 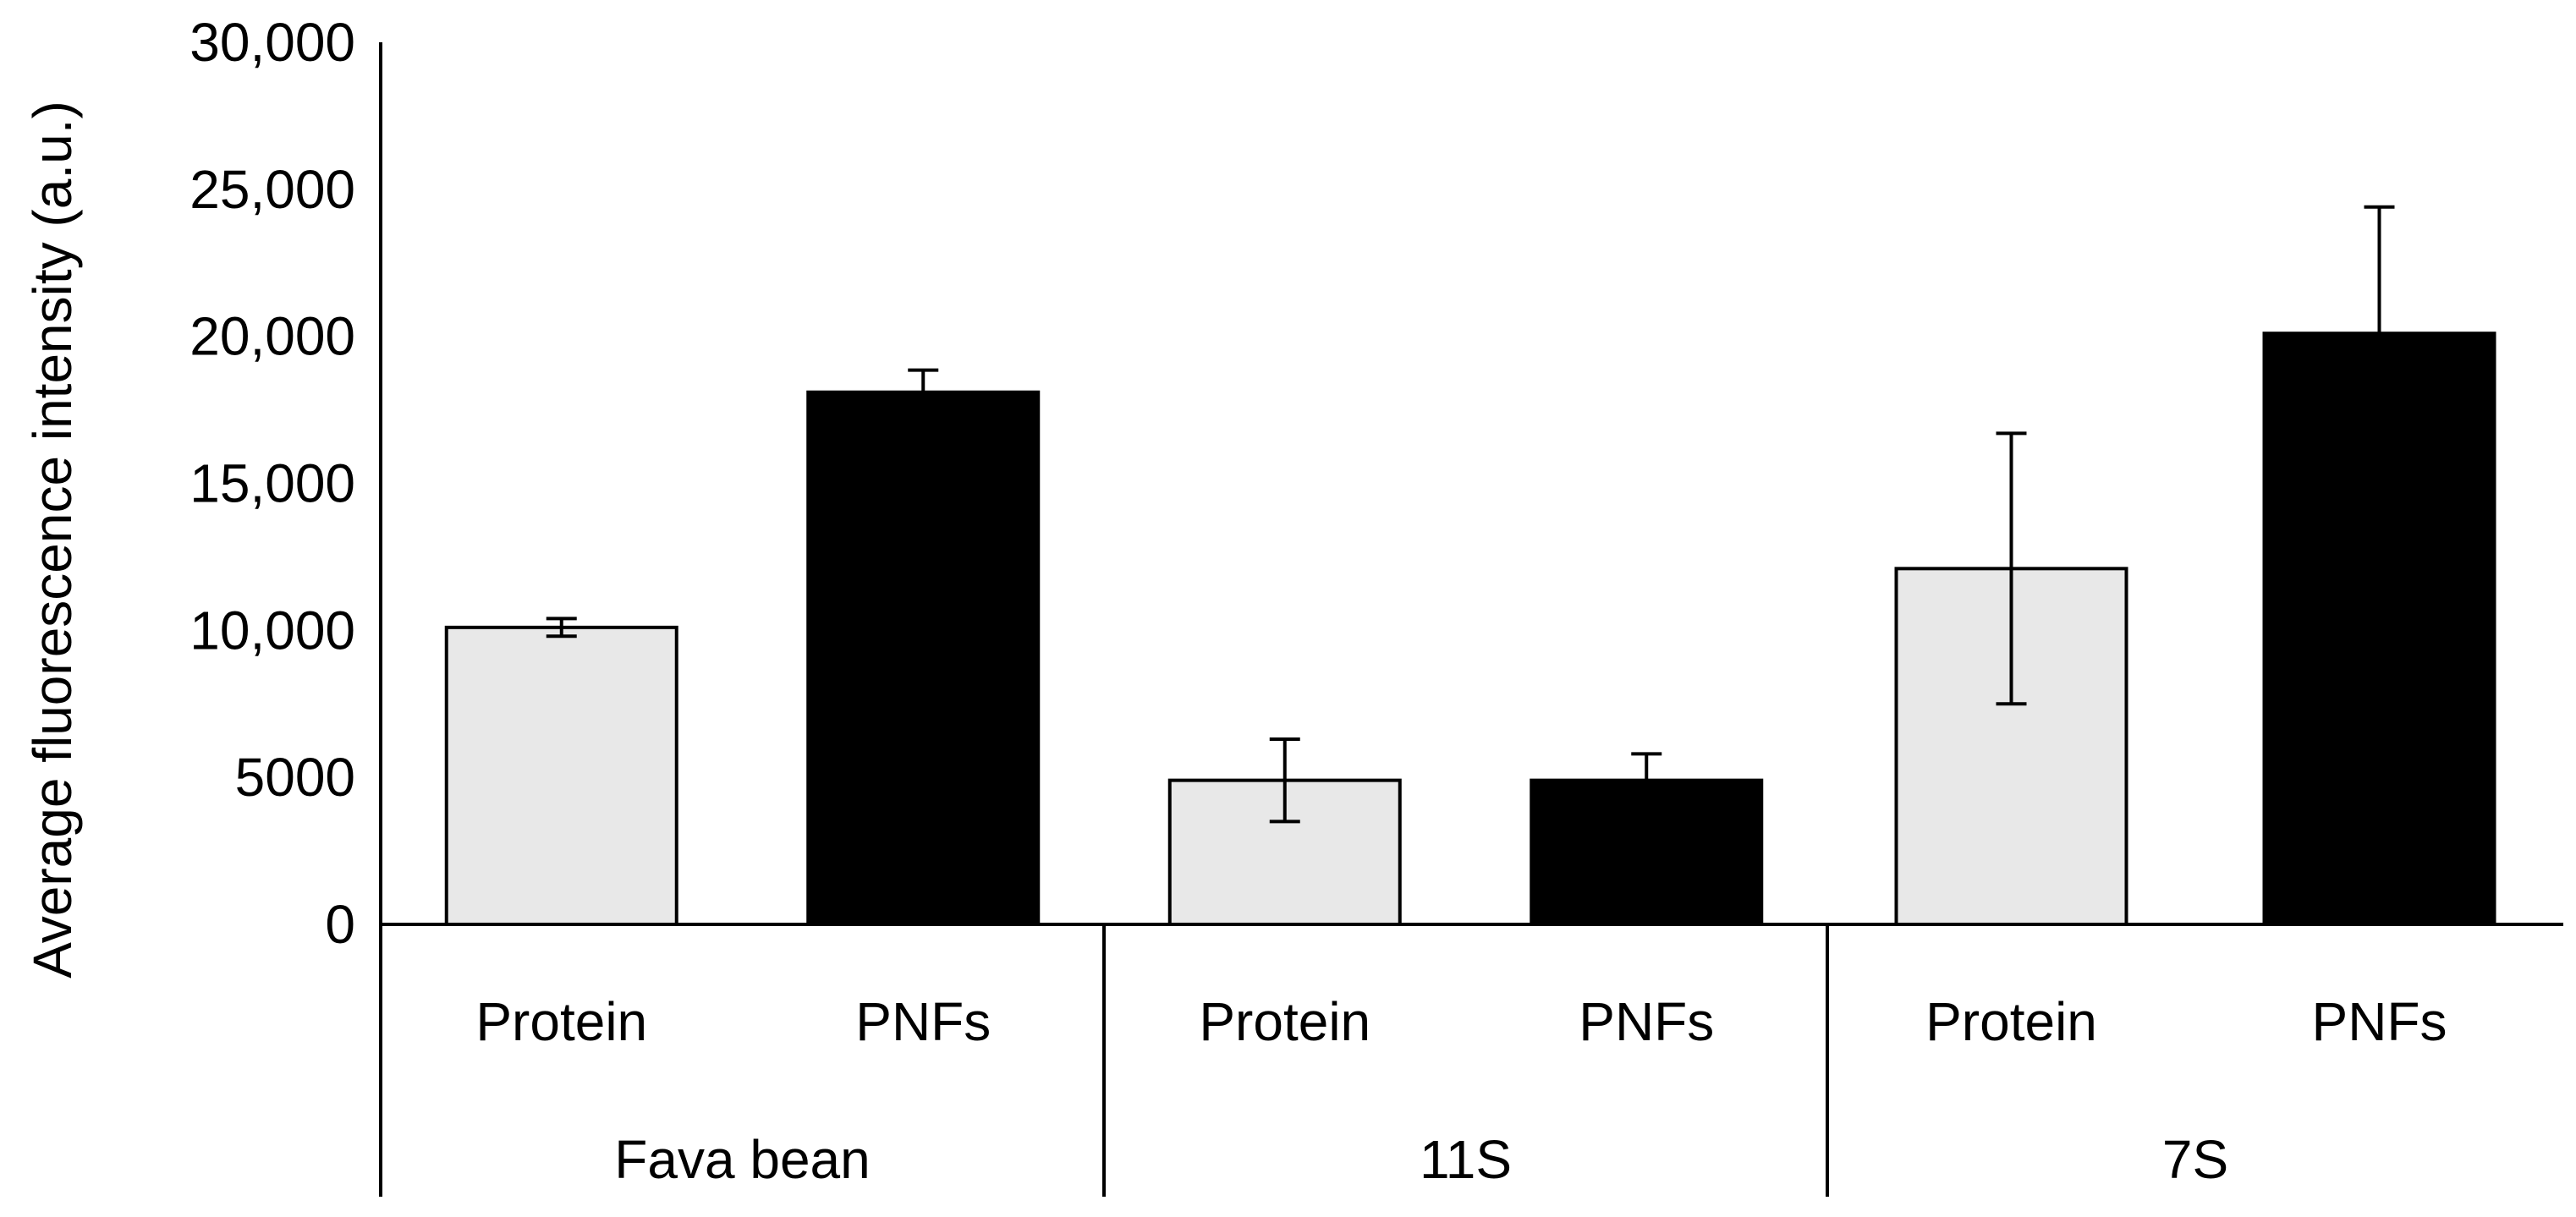 I want to click on y-tick-label: 15,000, so click(x=272, y=483).